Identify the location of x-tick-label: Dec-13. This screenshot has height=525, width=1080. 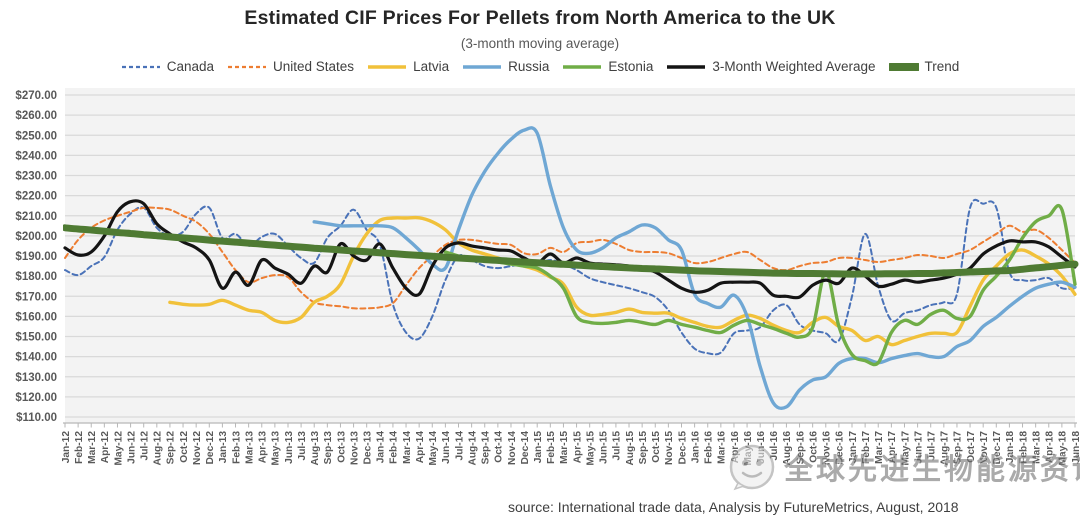
(367, 448).